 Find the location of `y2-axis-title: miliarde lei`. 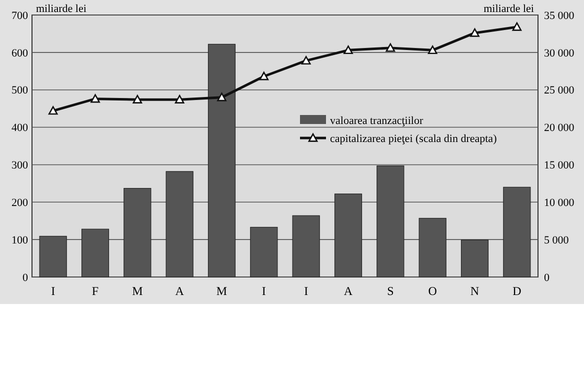

y2-axis-title: miliarde lei is located at coordinates (509, 9).